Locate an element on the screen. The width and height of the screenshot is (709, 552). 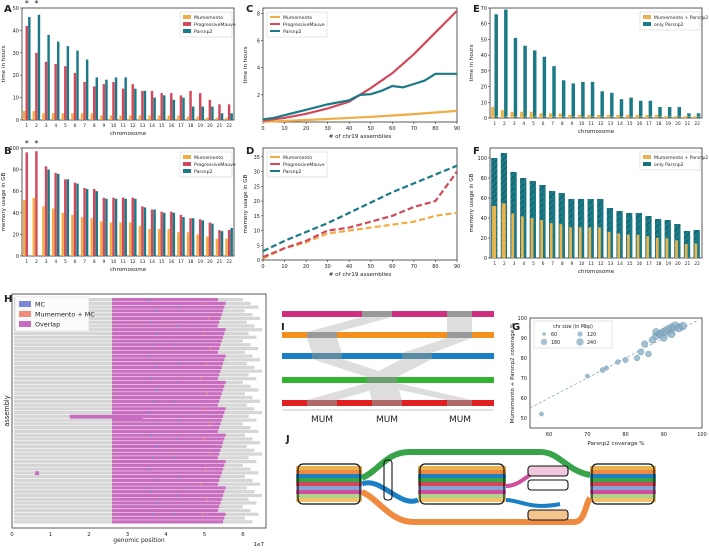
x-tick-label-A: 8 is located at coordinates (94, 126).